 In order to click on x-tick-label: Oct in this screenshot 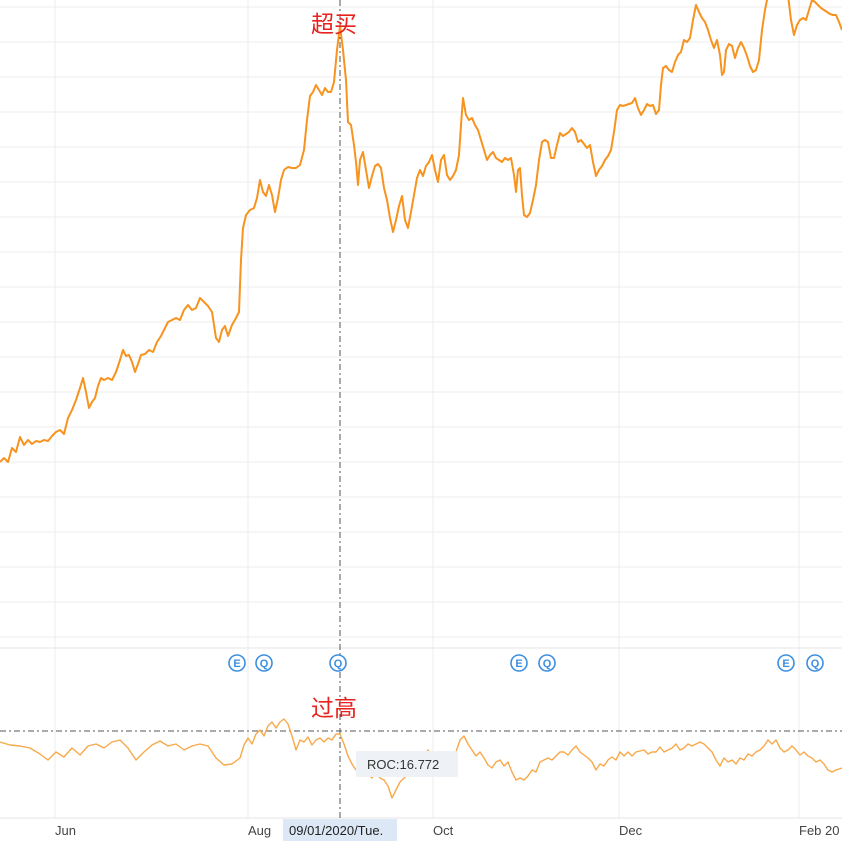, I will do `click(443, 830)`.